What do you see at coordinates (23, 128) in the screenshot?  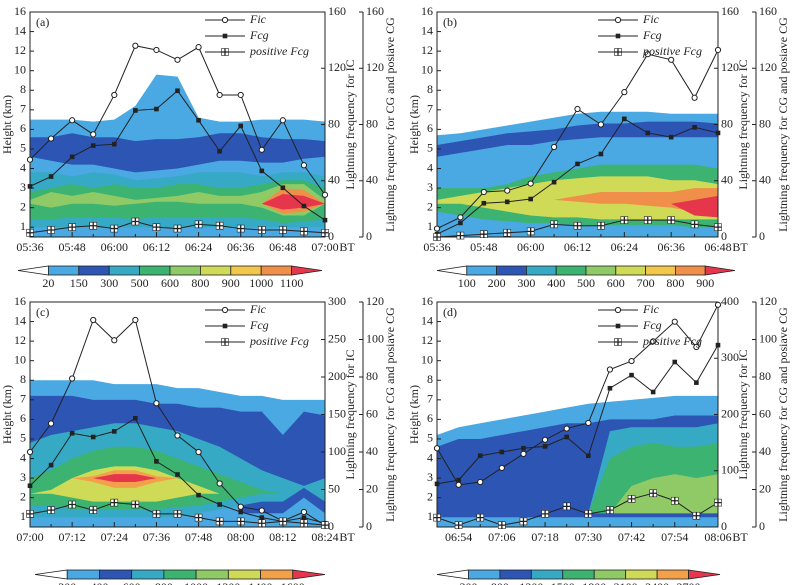 I see `y-tick-label: 6` at bounding box center [23, 128].